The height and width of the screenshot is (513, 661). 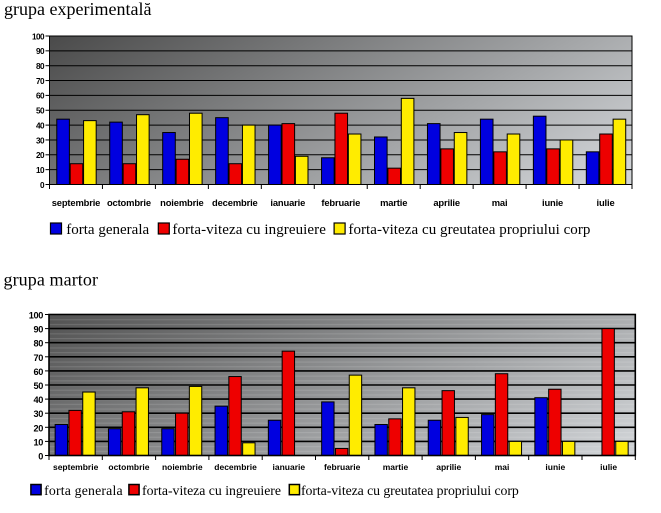 What do you see at coordinates (78, 9) in the screenshot?
I see `svg-text: grupa experimentală` at bounding box center [78, 9].